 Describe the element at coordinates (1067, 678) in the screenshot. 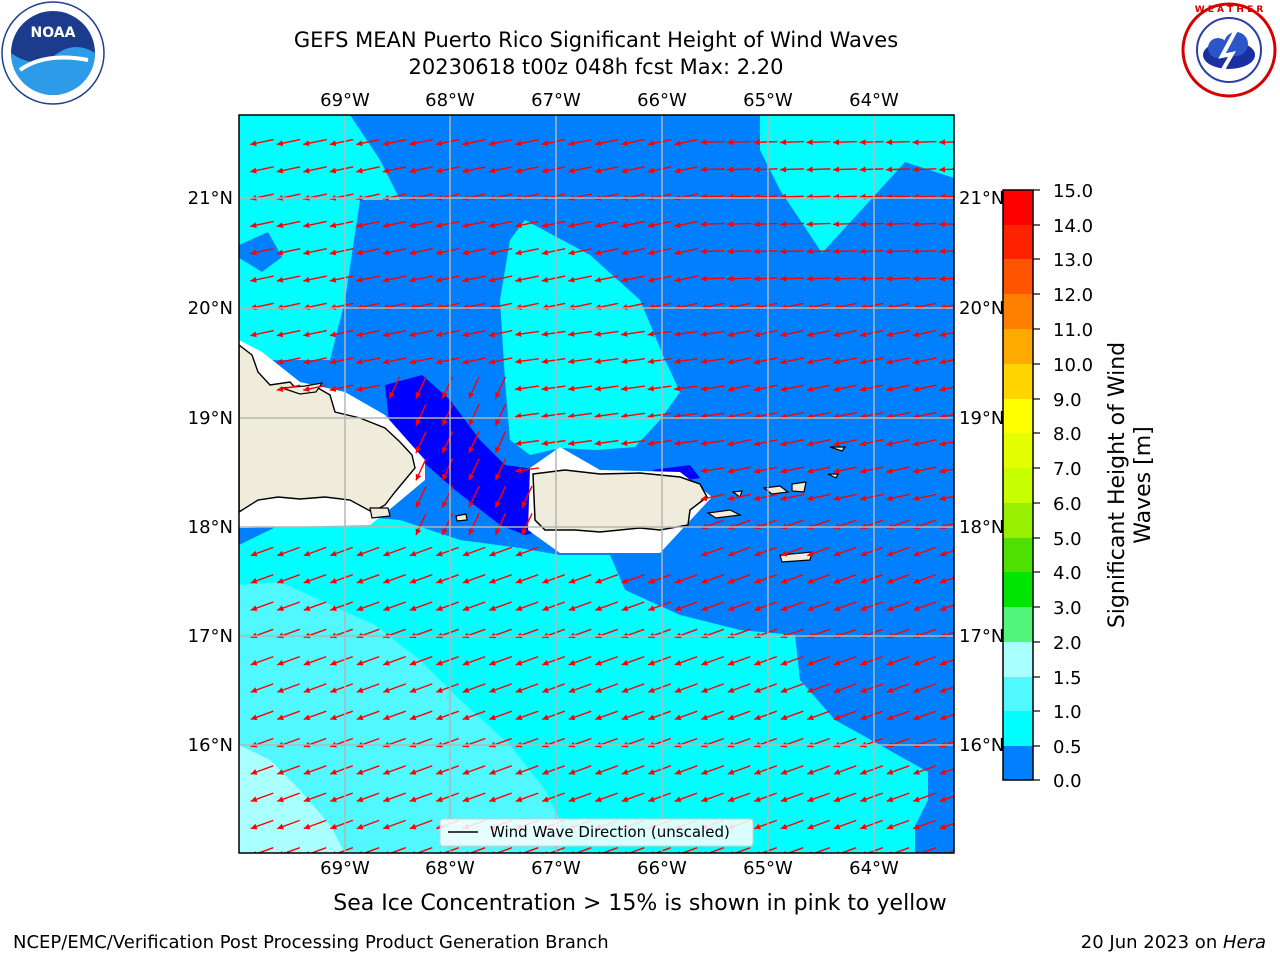

I see `colorbar-tick-label: 1.5` at that location.